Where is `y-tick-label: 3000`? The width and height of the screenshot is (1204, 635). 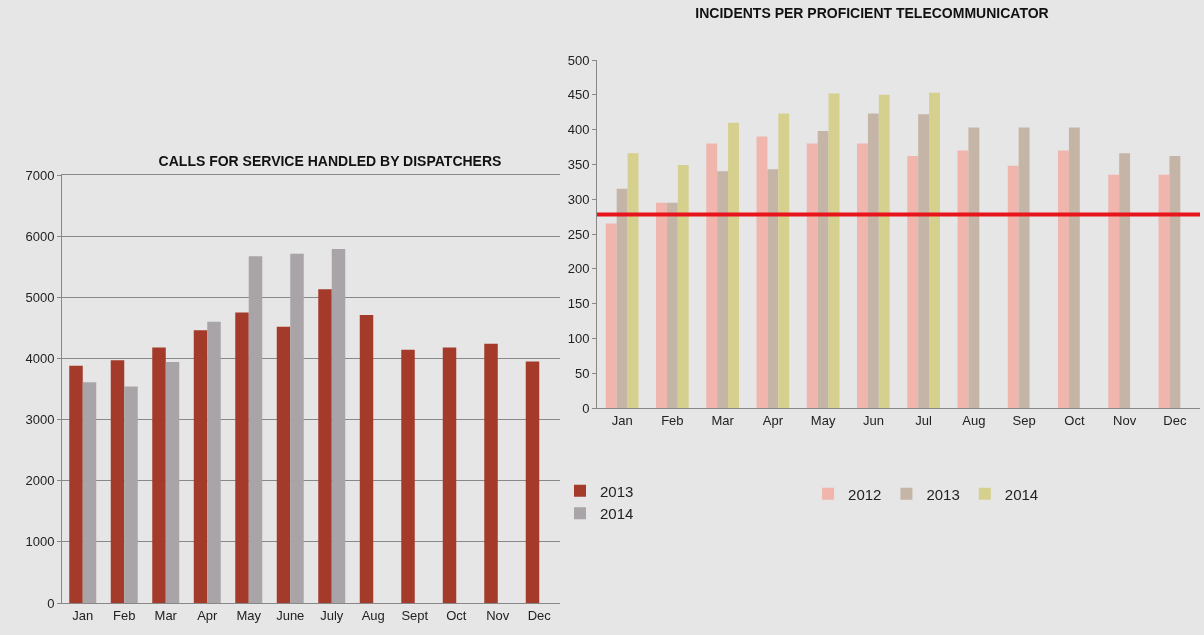 y-tick-label: 3000 is located at coordinates (40, 420).